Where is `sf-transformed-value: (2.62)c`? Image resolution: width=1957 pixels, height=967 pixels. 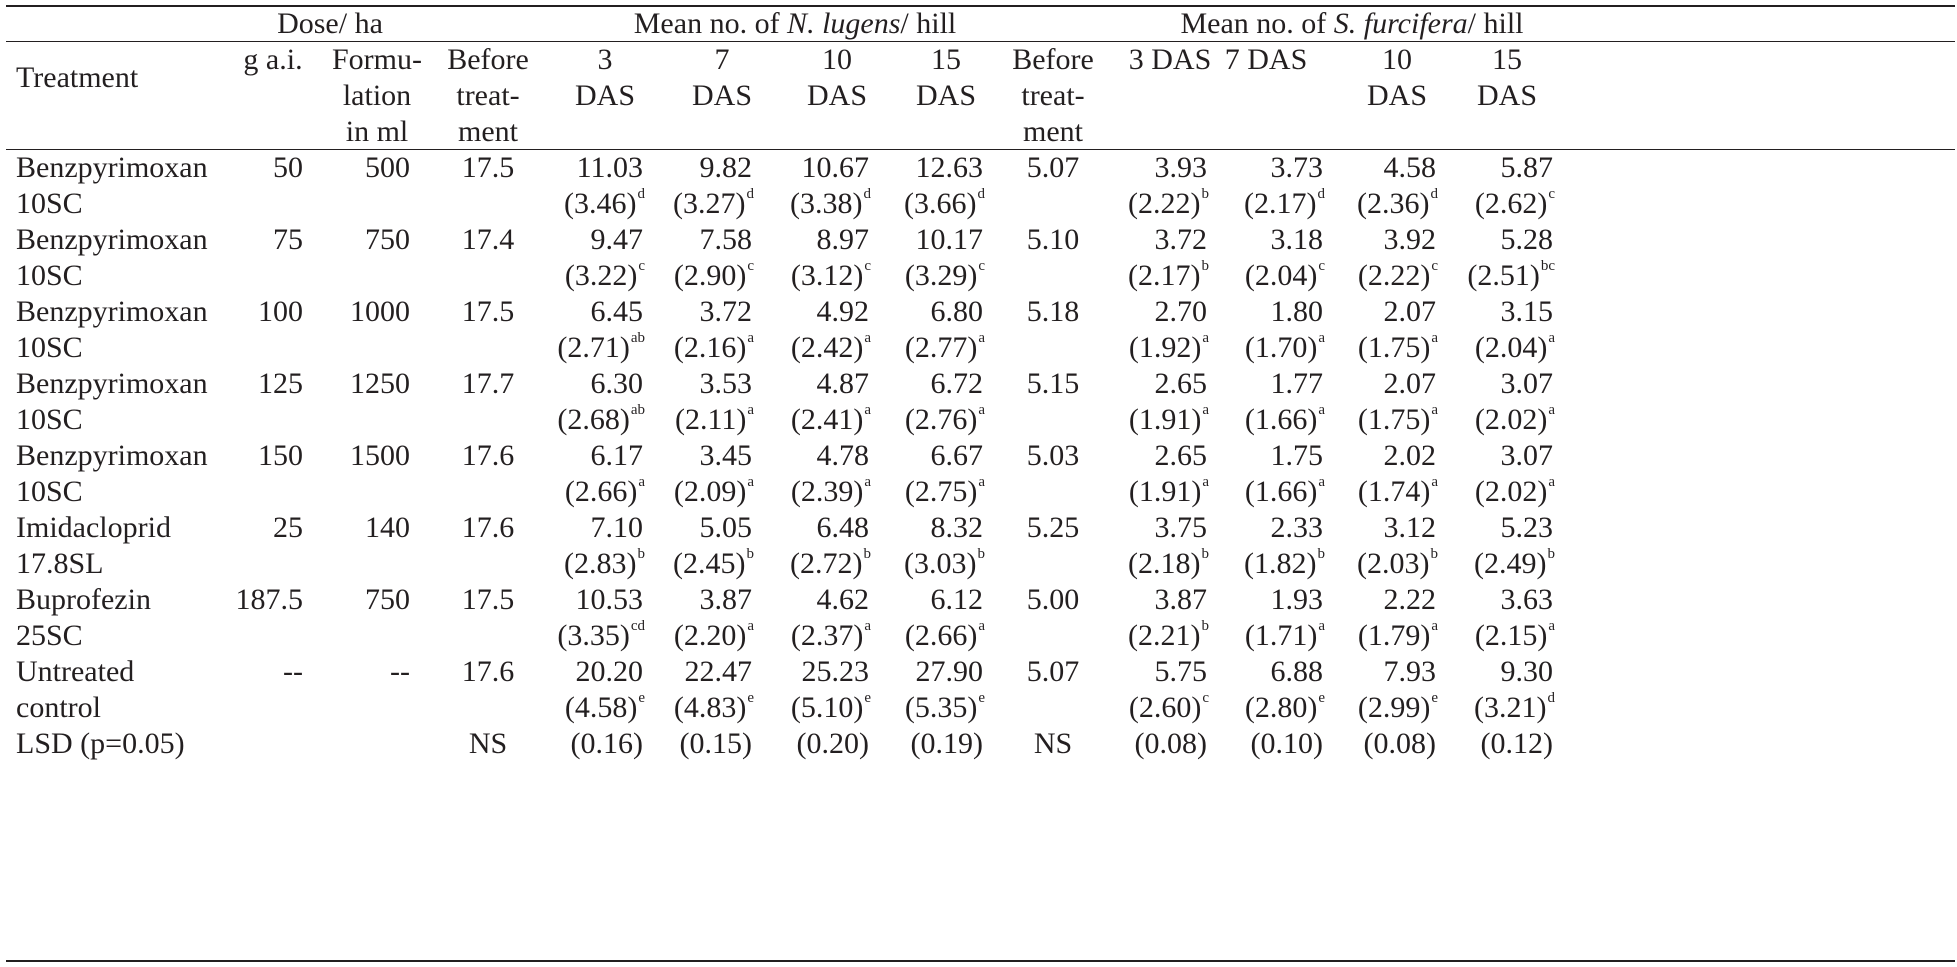 sf-transformed-value: (2.62)c is located at coordinates (1514, 203).